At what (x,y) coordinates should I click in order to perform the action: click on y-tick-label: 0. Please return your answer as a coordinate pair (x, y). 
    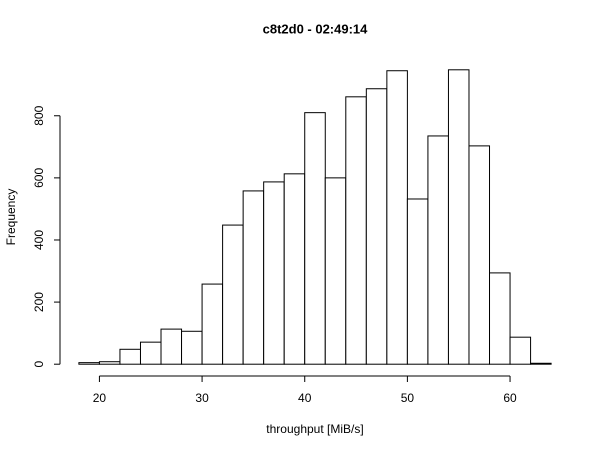
    Looking at the image, I should click on (39, 364).